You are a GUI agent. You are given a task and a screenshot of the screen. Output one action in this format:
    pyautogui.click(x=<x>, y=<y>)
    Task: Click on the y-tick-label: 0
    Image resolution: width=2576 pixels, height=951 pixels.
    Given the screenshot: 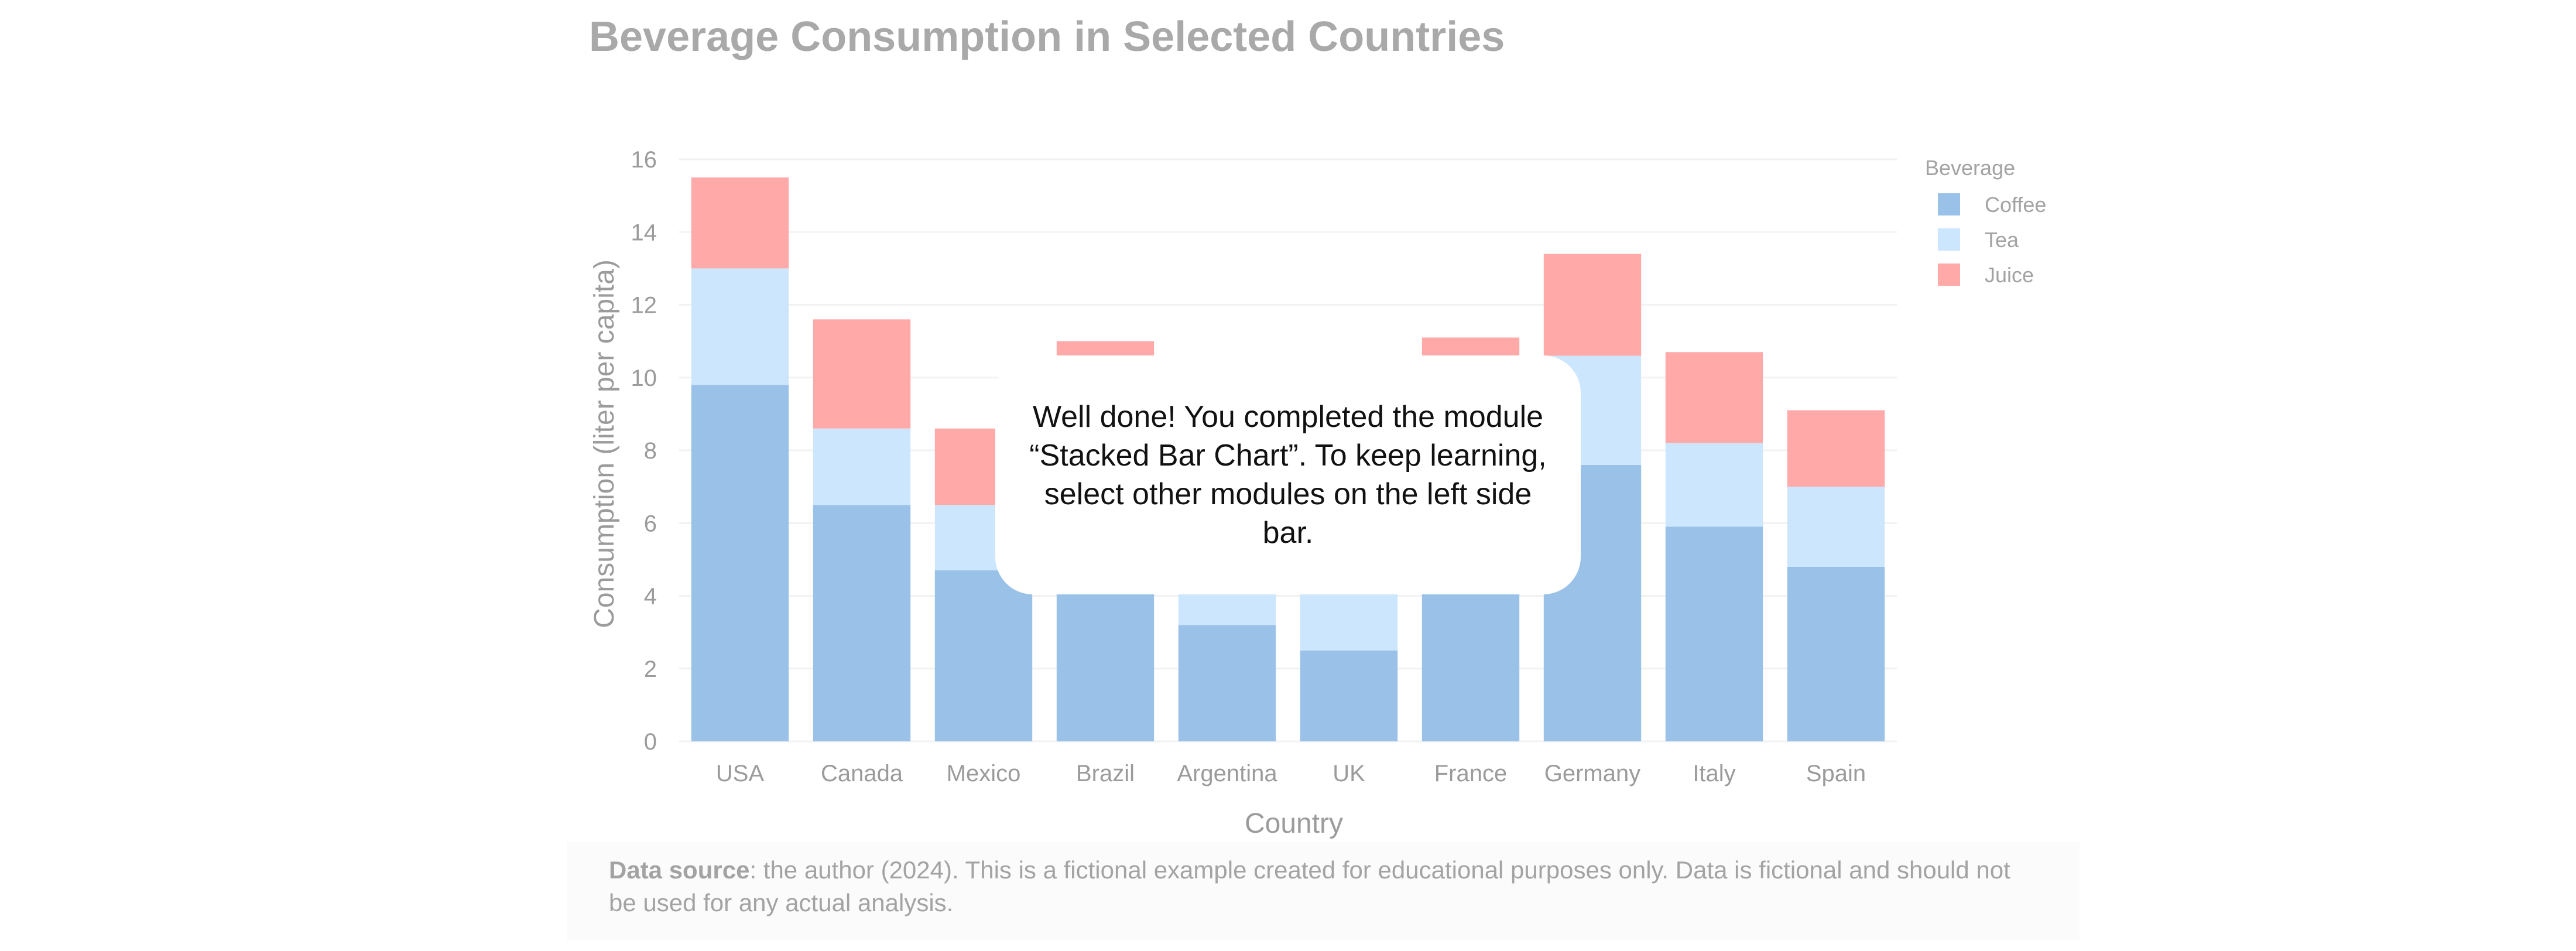 What is the action you would take?
    pyautogui.click(x=650, y=742)
    